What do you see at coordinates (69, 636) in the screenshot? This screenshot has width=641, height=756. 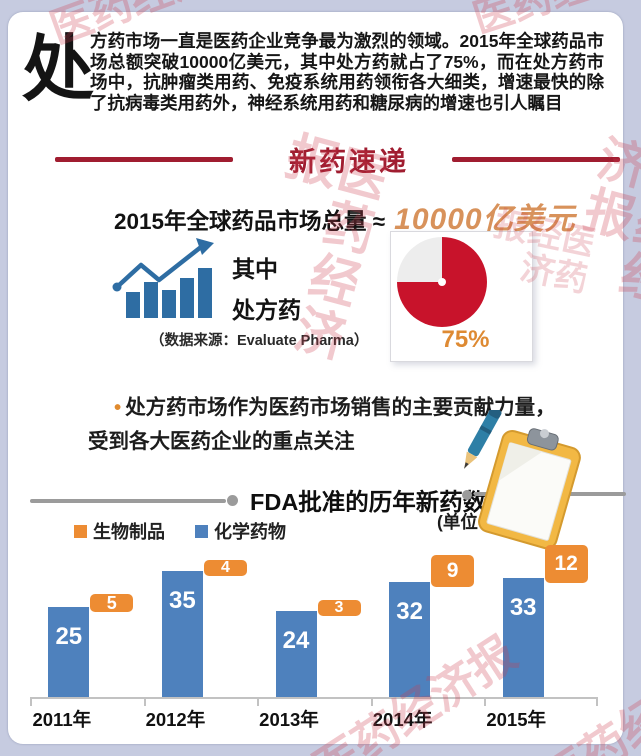 I see `bar-value-label: 25` at bounding box center [69, 636].